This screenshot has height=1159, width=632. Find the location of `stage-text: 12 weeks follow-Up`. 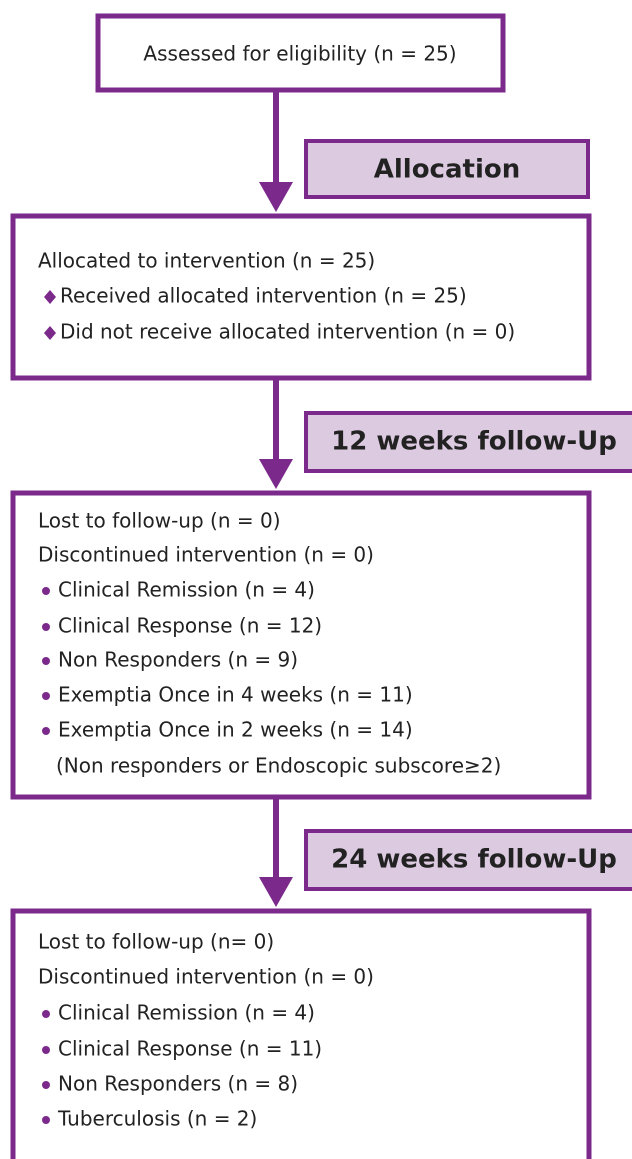

stage-text: 12 weeks follow-Up is located at coordinates (474, 442).